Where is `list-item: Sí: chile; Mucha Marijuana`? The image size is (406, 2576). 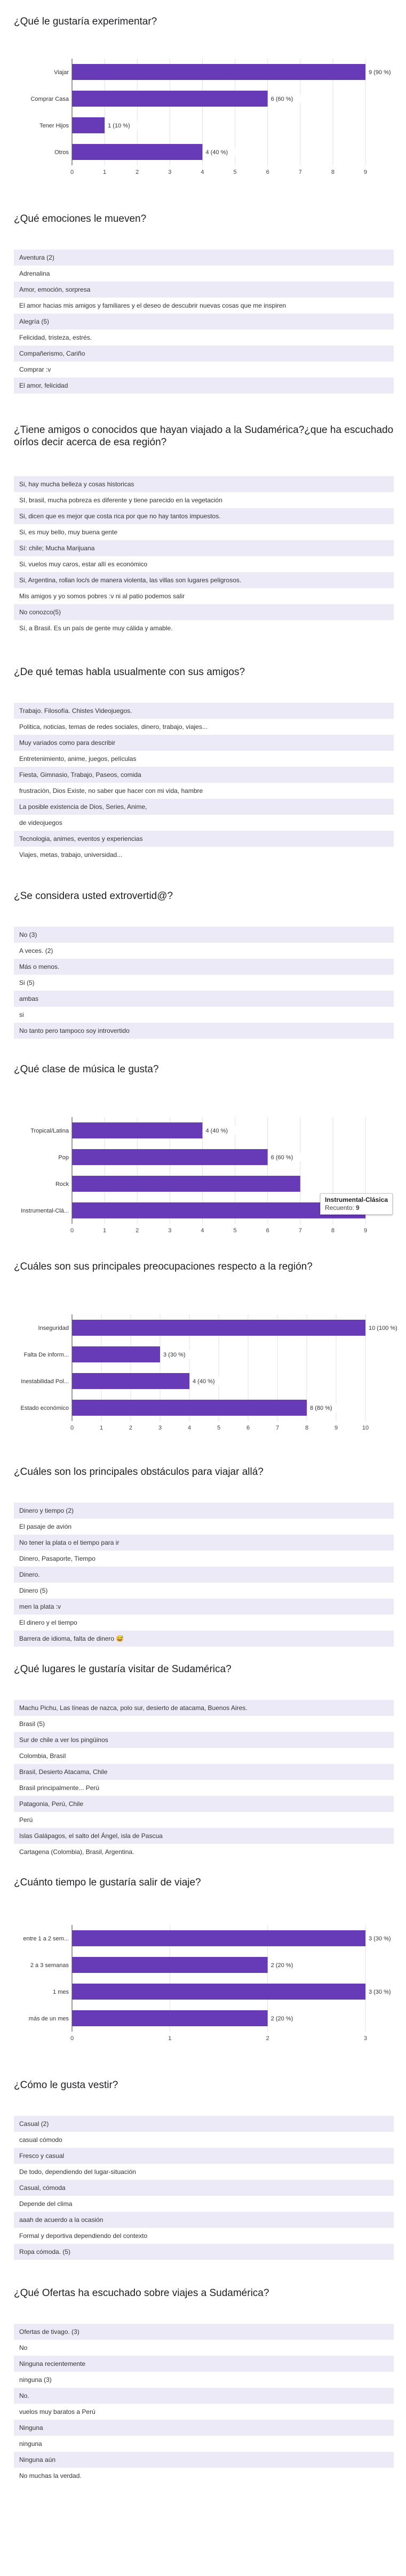 list-item: Sí: chile; Mucha Marijuana is located at coordinates (204, 548).